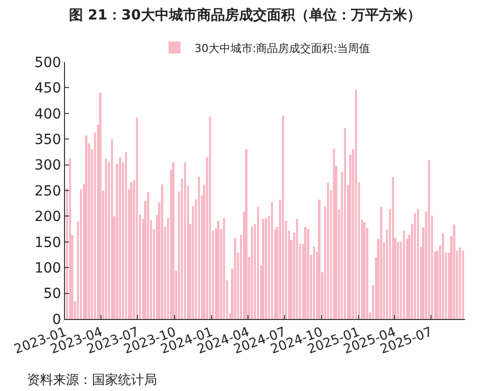  What do you see at coordinates (48, 166) in the screenshot?
I see `y-tick-label: 300` at bounding box center [48, 166].